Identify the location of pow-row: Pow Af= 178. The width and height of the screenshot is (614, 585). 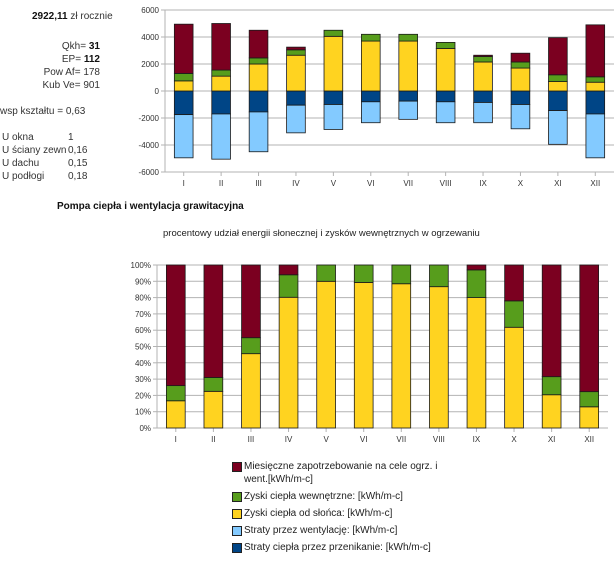
(50, 72).